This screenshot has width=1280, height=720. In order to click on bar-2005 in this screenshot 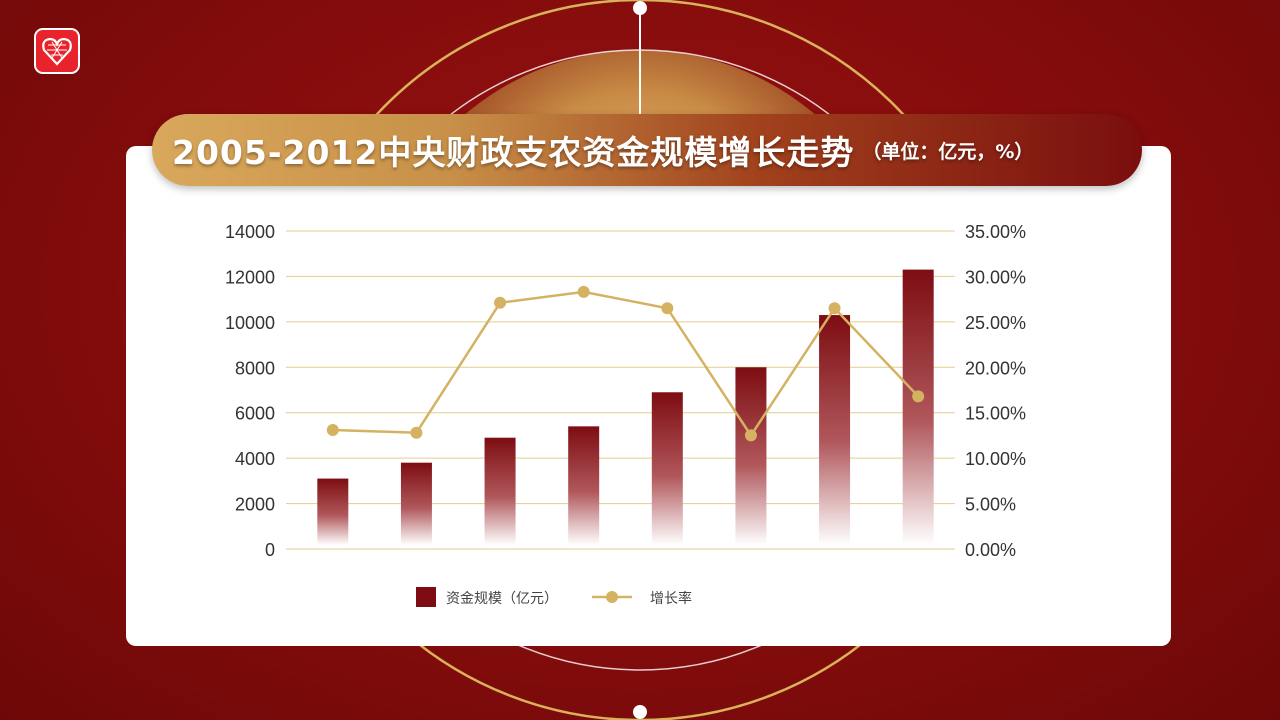, I will do `click(333, 511)`.